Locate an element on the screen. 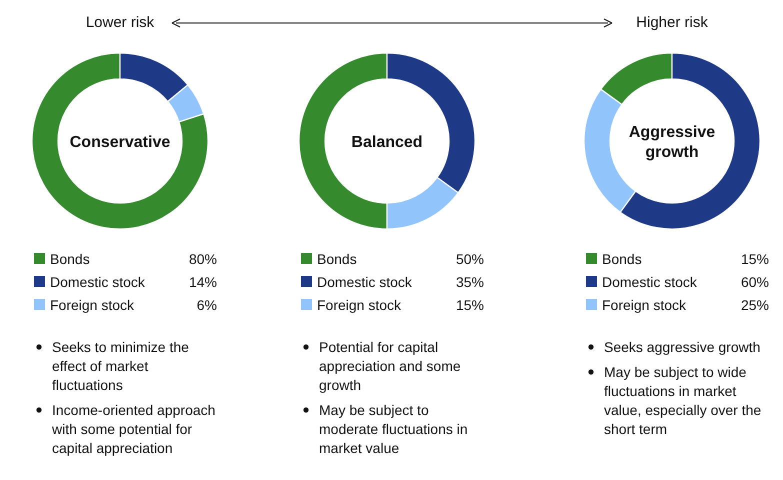 This screenshot has height=480, width=783. text: Potential for capital appreciation and some growth is located at coordinates (390, 366).